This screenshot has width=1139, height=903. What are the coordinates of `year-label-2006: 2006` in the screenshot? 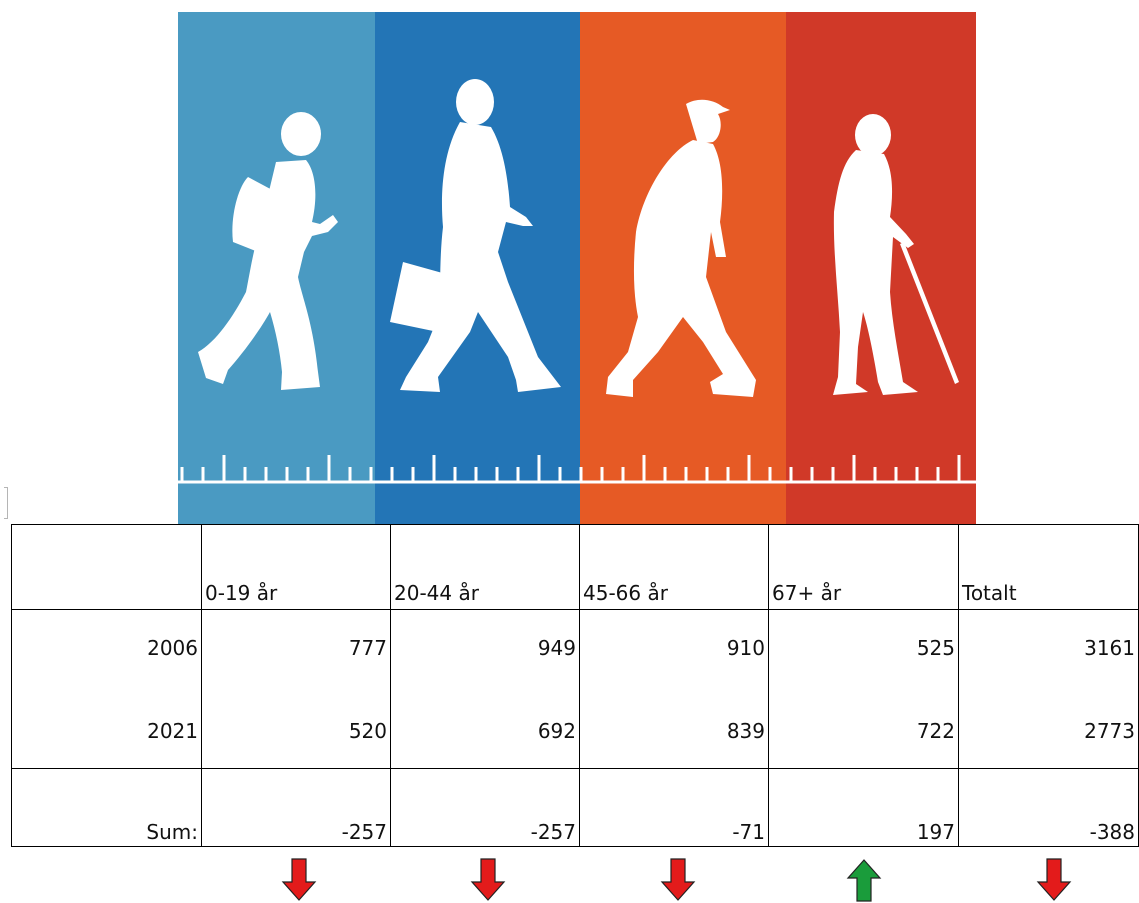 It's located at (172, 648).